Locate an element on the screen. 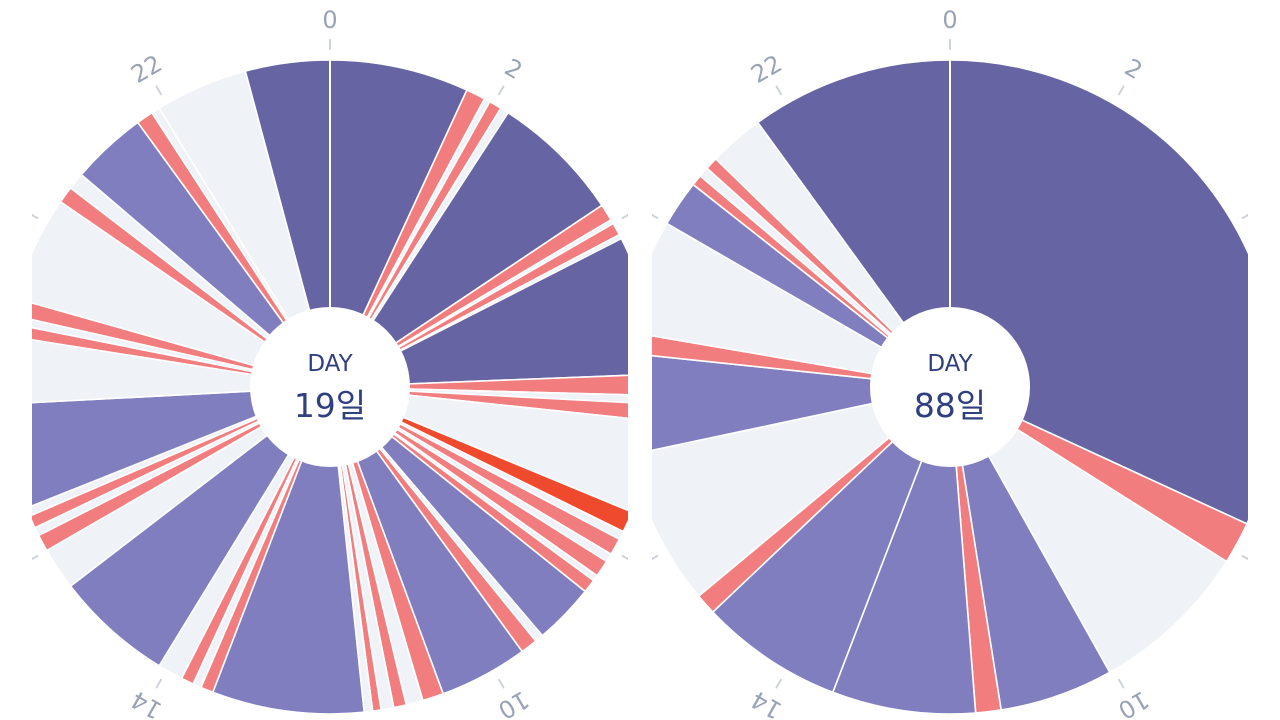  center-day-count: 88일 is located at coordinates (950, 405).